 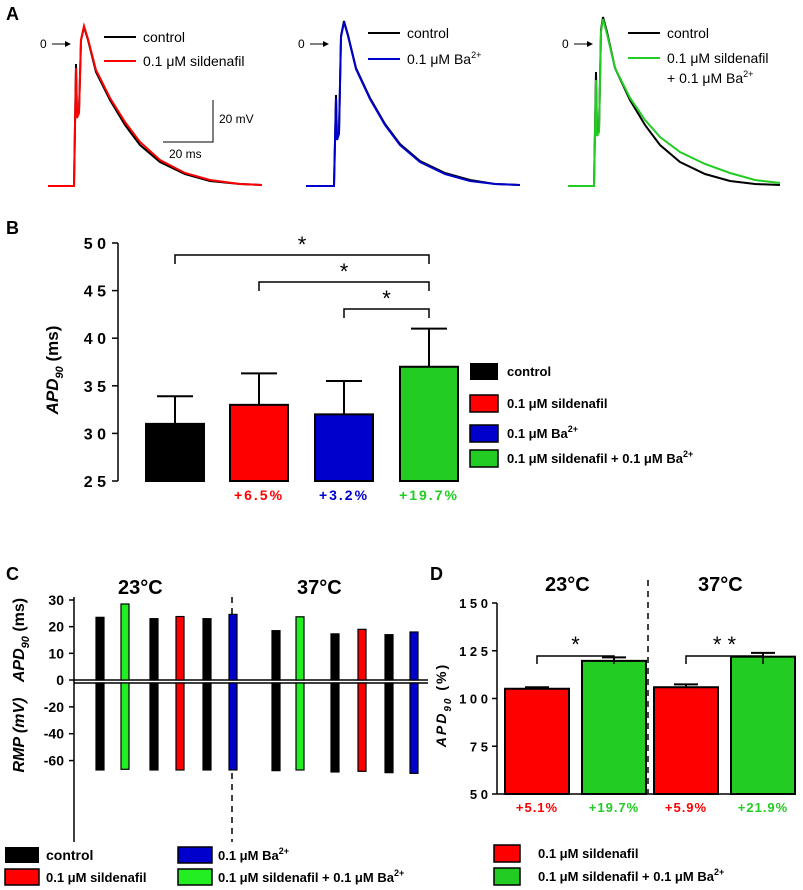 I want to click on panel-c-temp-23: 23°C, so click(x=140, y=588).